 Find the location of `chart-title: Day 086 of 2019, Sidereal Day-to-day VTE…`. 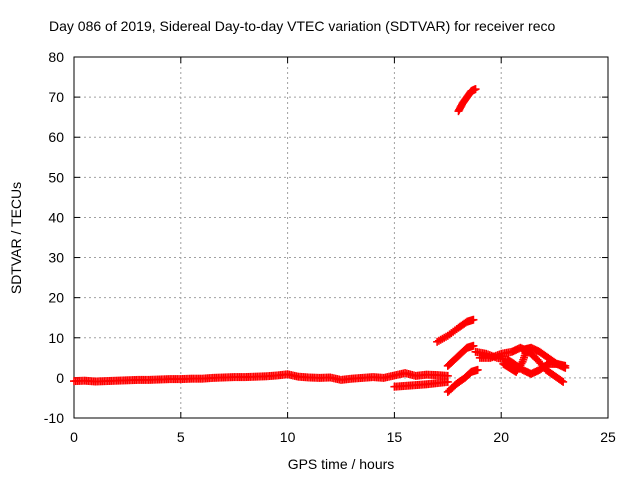

chart-title: Day 086 of 2019, Sidereal Day-to-day VTE… is located at coordinates (302, 26).